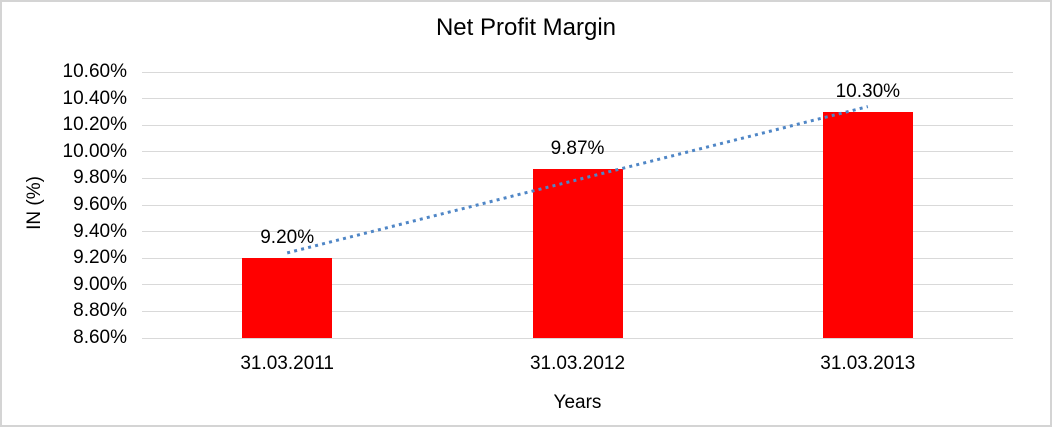  What do you see at coordinates (100, 311) in the screenshot?
I see `y-axis-tick-label: 8.80%` at bounding box center [100, 311].